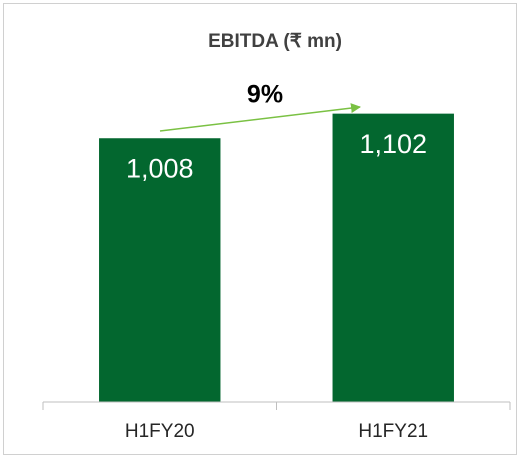 The height and width of the screenshot is (463, 522). What do you see at coordinates (393, 431) in the screenshot?
I see `x-tick-label: H1FY21` at bounding box center [393, 431].